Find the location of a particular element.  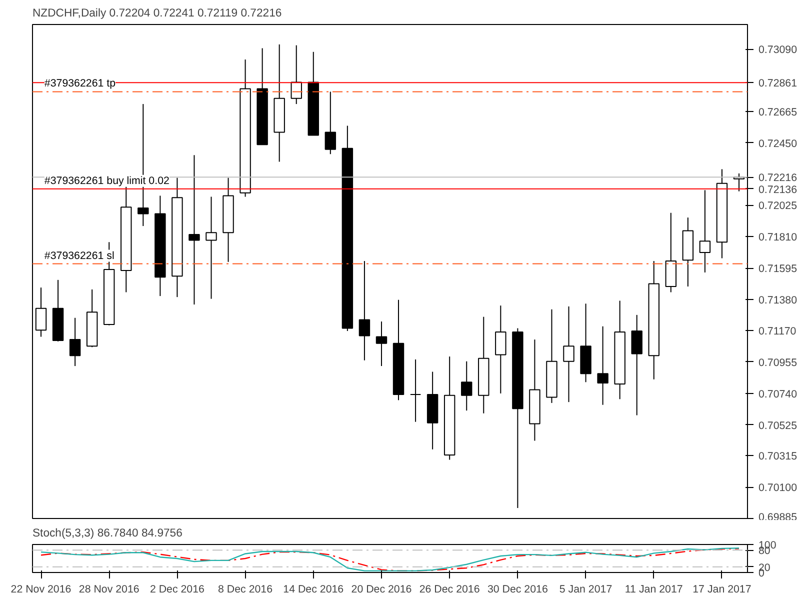

y-tick-label: 0.73090 is located at coordinates (778, 50).